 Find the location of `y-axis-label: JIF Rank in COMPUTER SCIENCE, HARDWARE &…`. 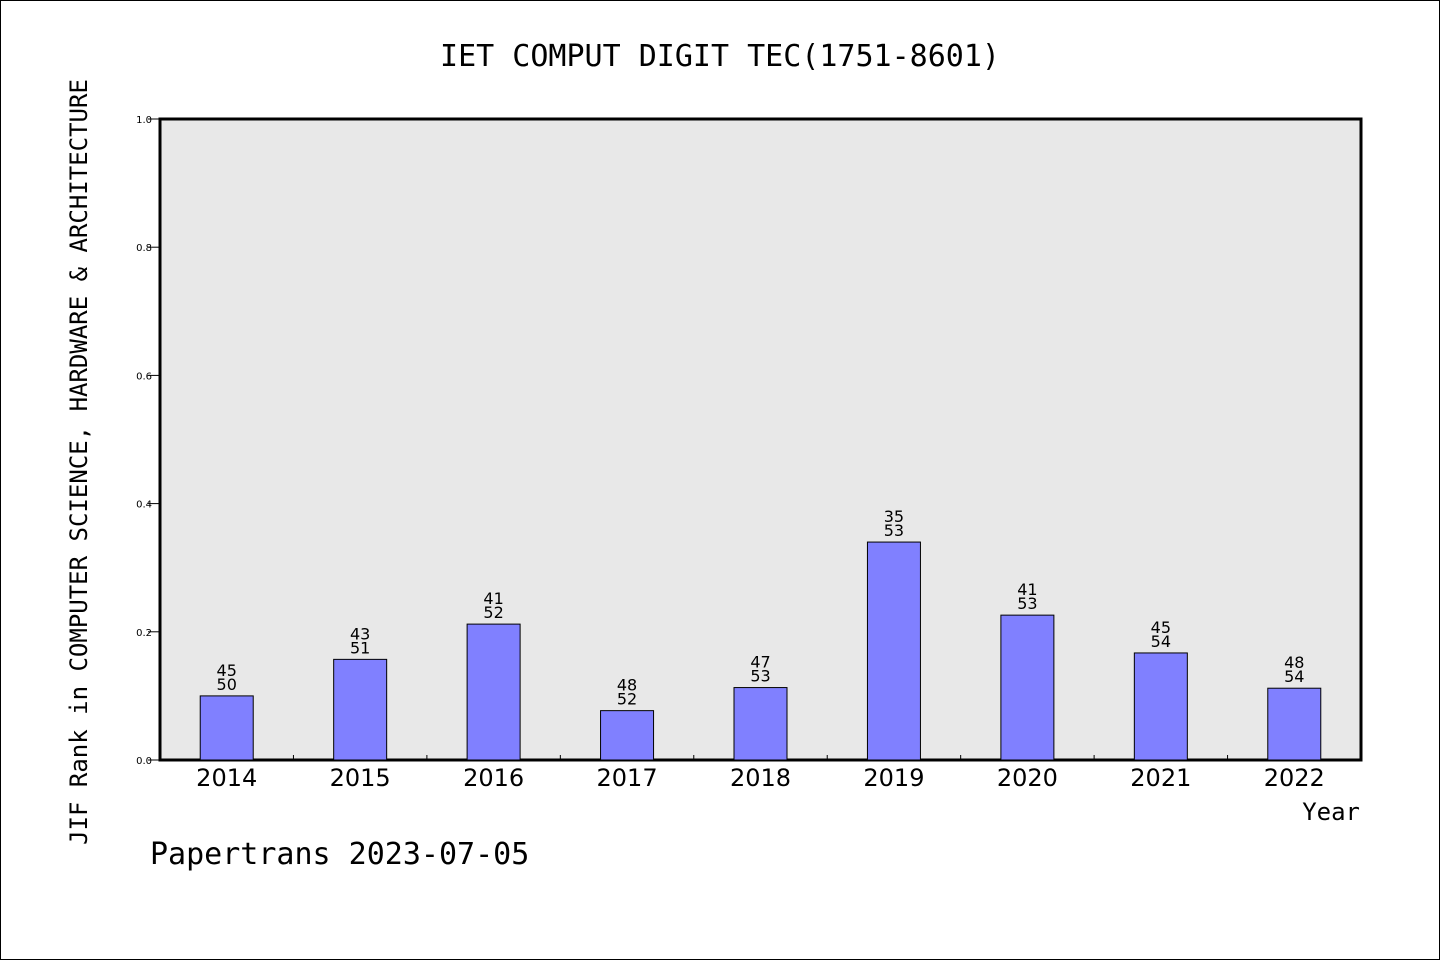

y-axis-label: JIF Rank in COMPUTER SCIENCE, HARDWARE &… is located at coordinates (79, 462).